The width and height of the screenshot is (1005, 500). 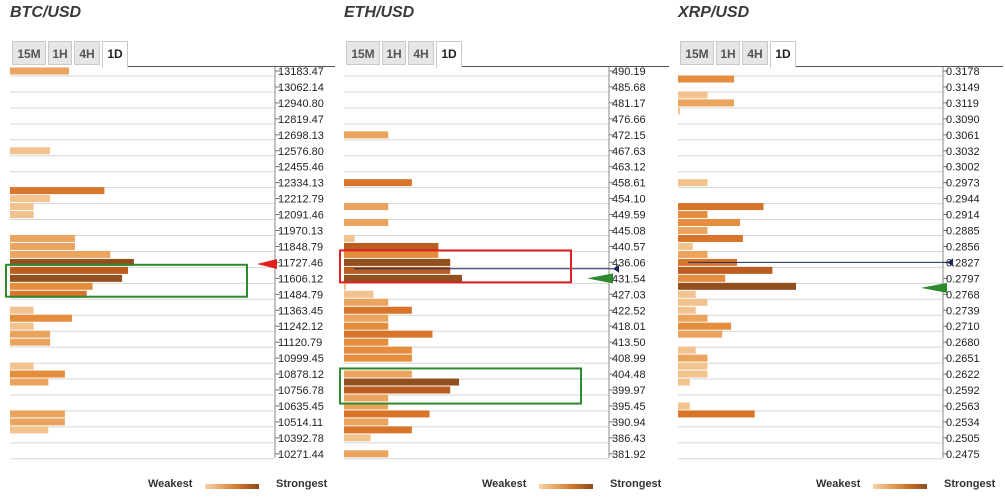 I want to click on price-label: 10878.12, so click(x=301, y=375).